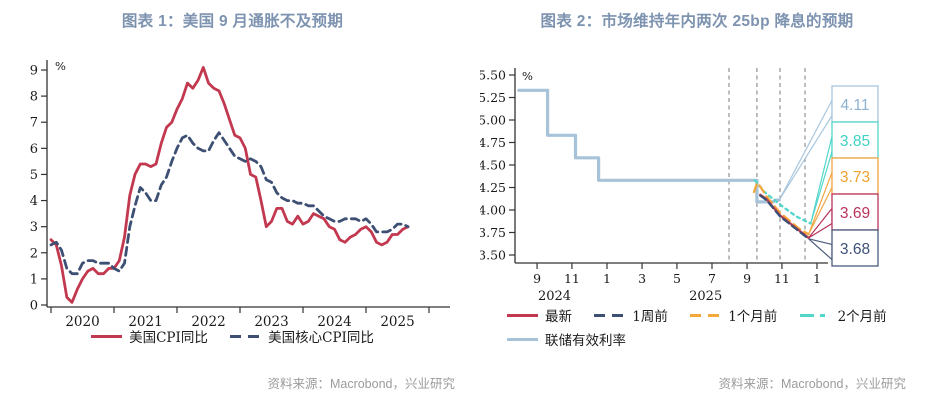 This screenshot has height=402, width=929. What do you see at coordinates (493, 97) in the screenshot?
I see `svg-text: 5.25` at bounding box center [493, 97].